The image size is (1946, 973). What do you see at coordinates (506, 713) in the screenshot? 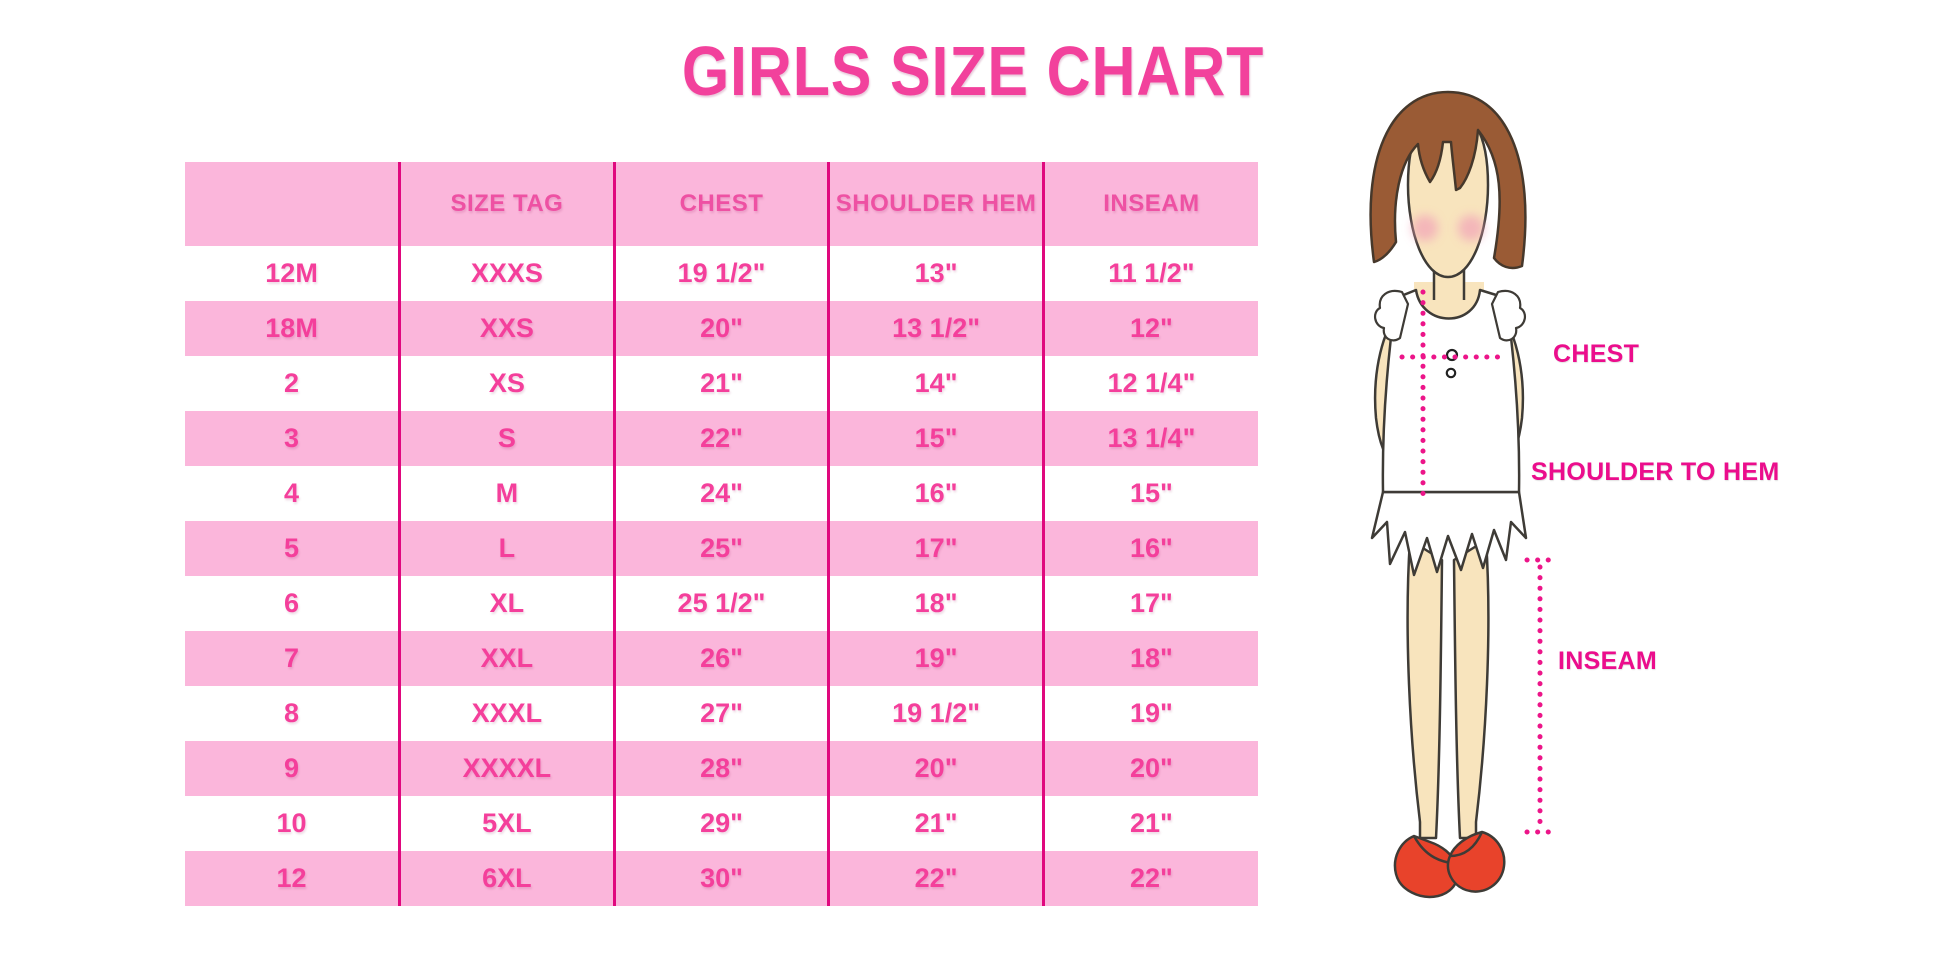
I see `table-cell: XXXL` at bounding box center [506, 713].